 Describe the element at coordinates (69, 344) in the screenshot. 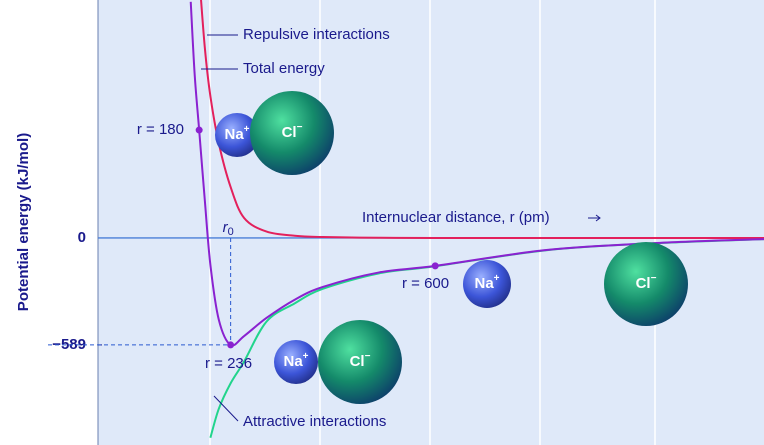

I see `y-tick-label: −589` at that location.